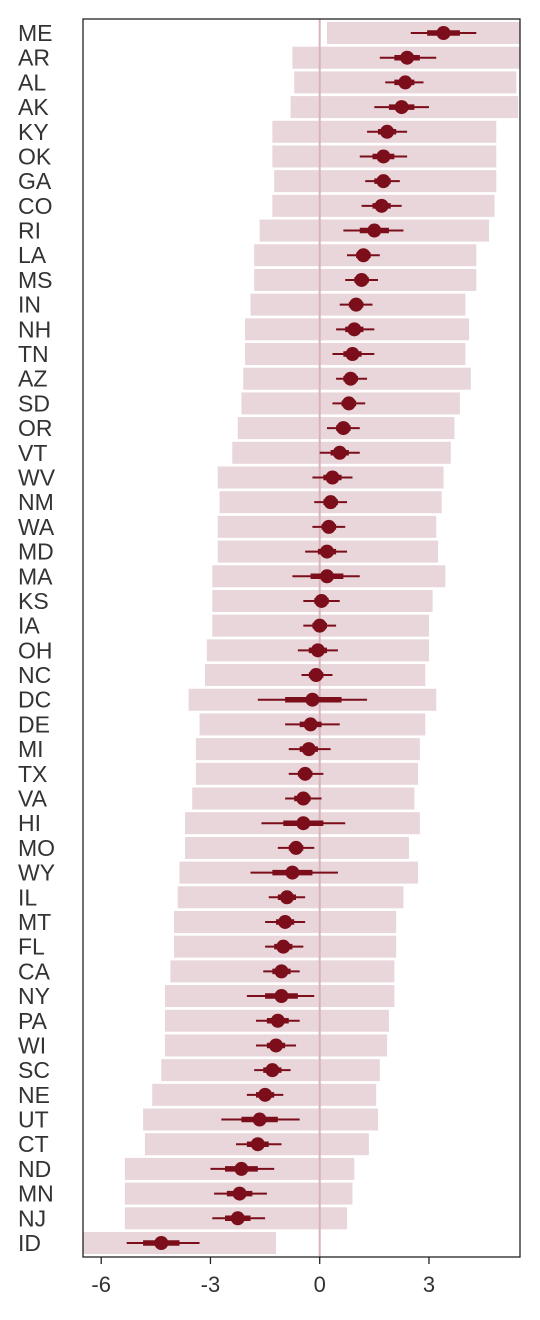 This screenshot has width=540, height=1320. What do you see at coordinates (292, 872) in the screenshot?
I see `point-wy` at bounding box center [292, 872].